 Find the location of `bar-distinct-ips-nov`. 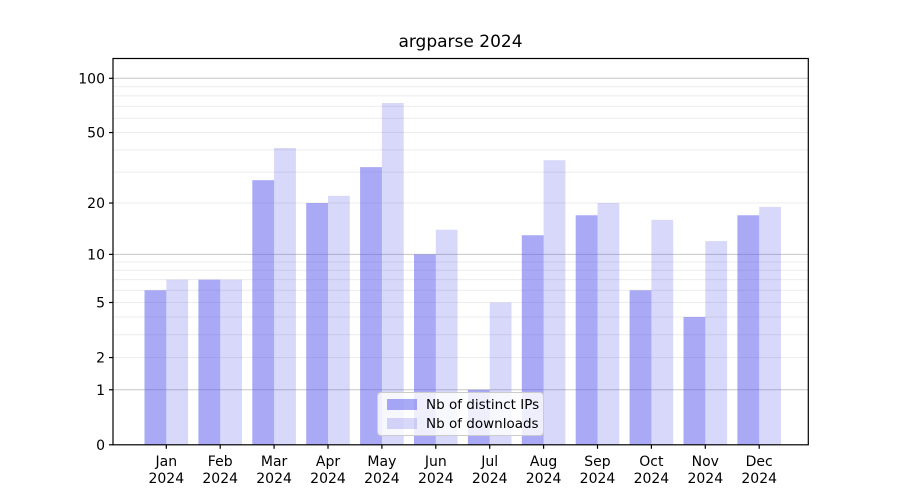

bar-distinct-ips-nov is located at coordinates (694, 380).